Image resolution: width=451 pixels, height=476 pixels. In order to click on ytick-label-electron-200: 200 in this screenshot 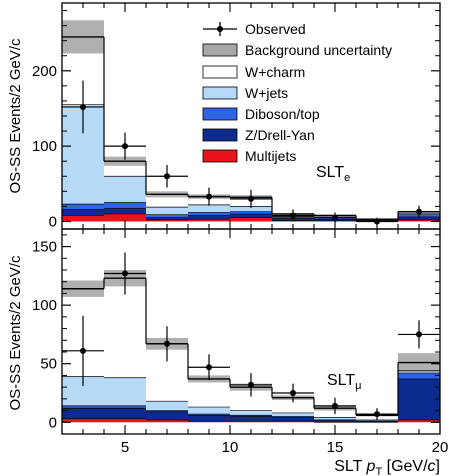, I will do `click(44, 71)`.